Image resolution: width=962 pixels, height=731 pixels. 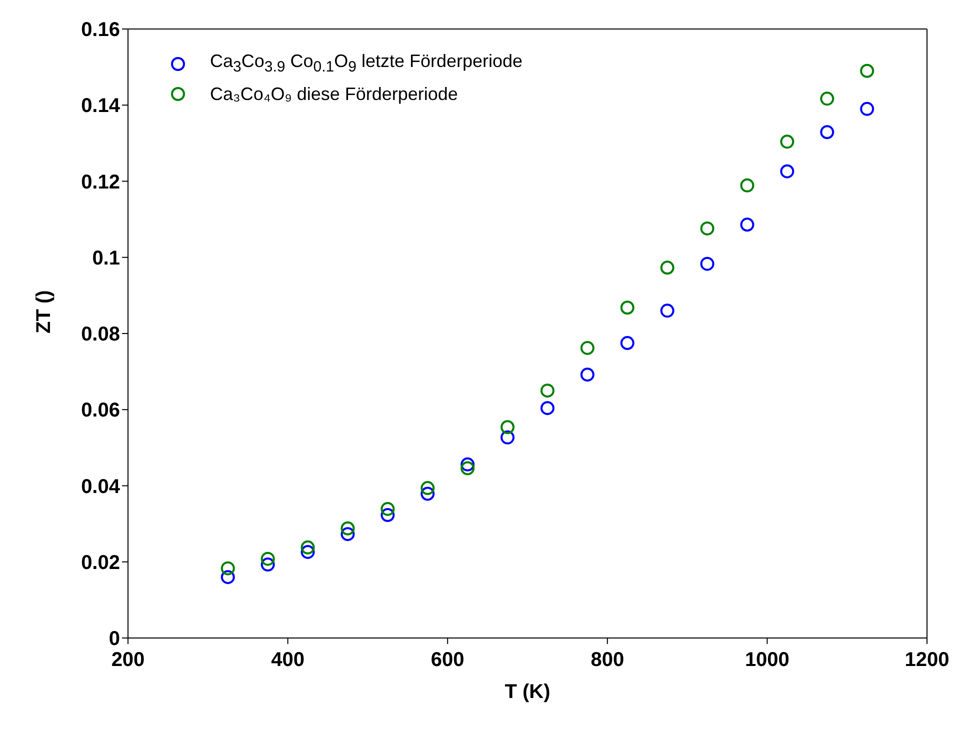 What do you see at coordinates (100, 30) in the screenshot?
I see `y-tick-label: 0.16` at bounding box center [100, 30].